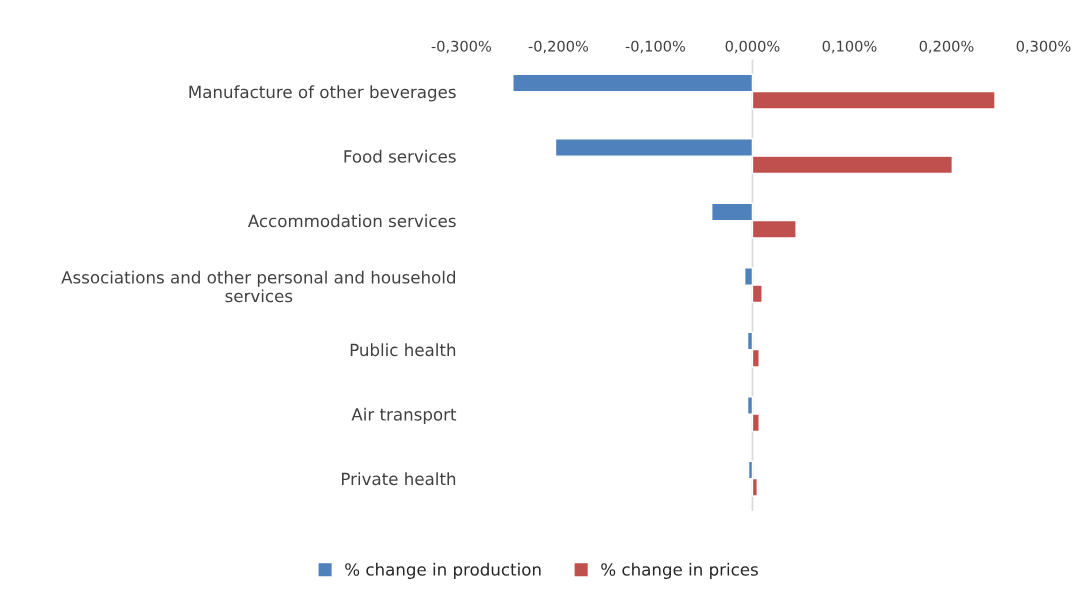  What do you see at coordinates (752, 47) in the screenshot?
I see `x-tick-label: 0,000%` at bounding box center [752, 47].